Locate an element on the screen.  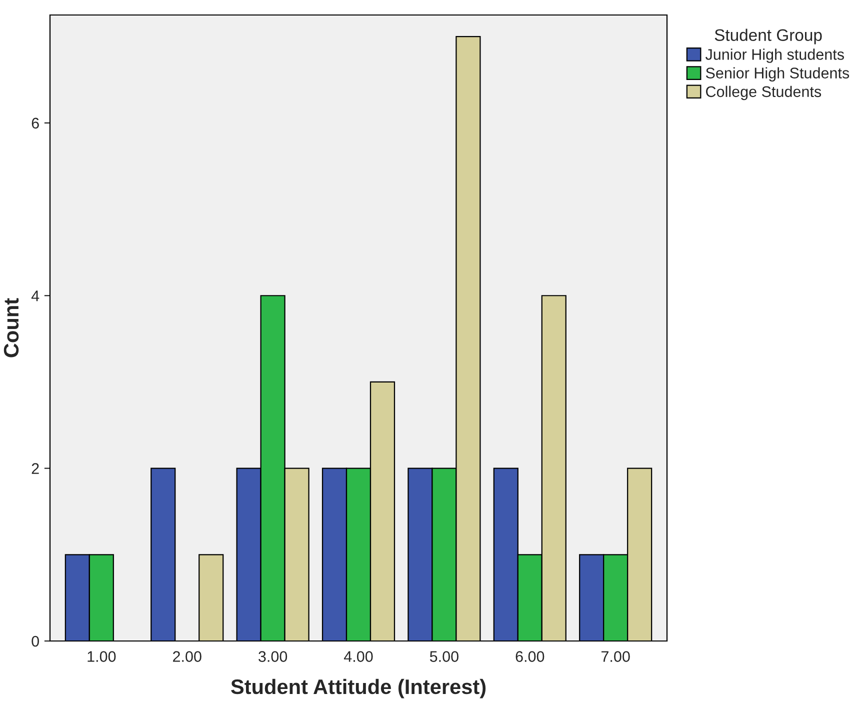
y-tick-label: 4 is located at coordinates (35, 296).